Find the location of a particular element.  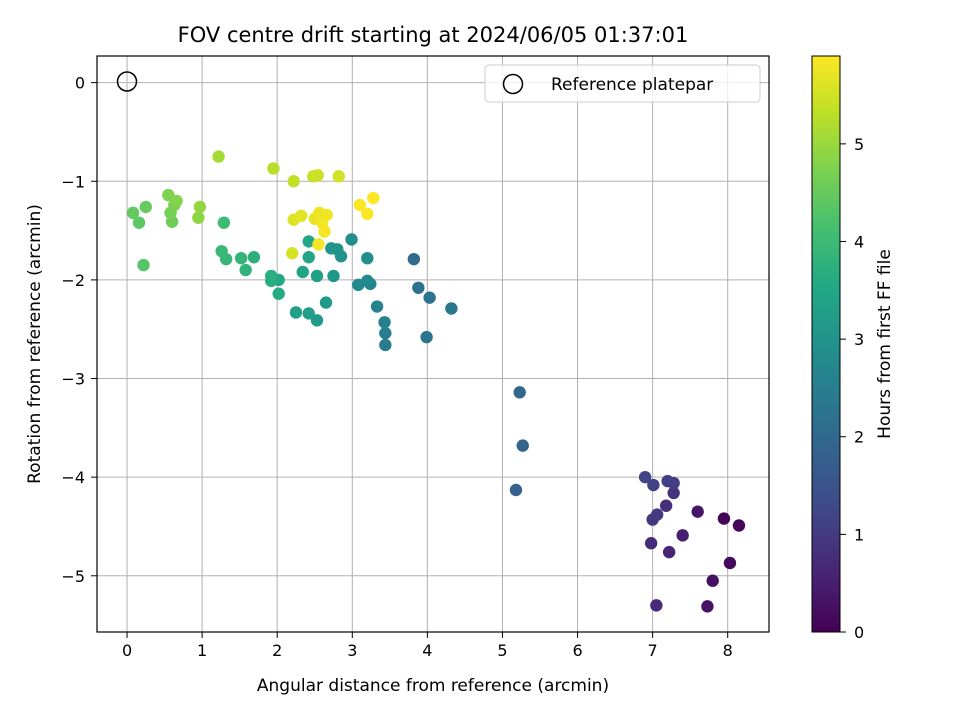

colorbar: 0 1 2 3 4 5 Hours from first FF file is located at coordinates (853, 348).